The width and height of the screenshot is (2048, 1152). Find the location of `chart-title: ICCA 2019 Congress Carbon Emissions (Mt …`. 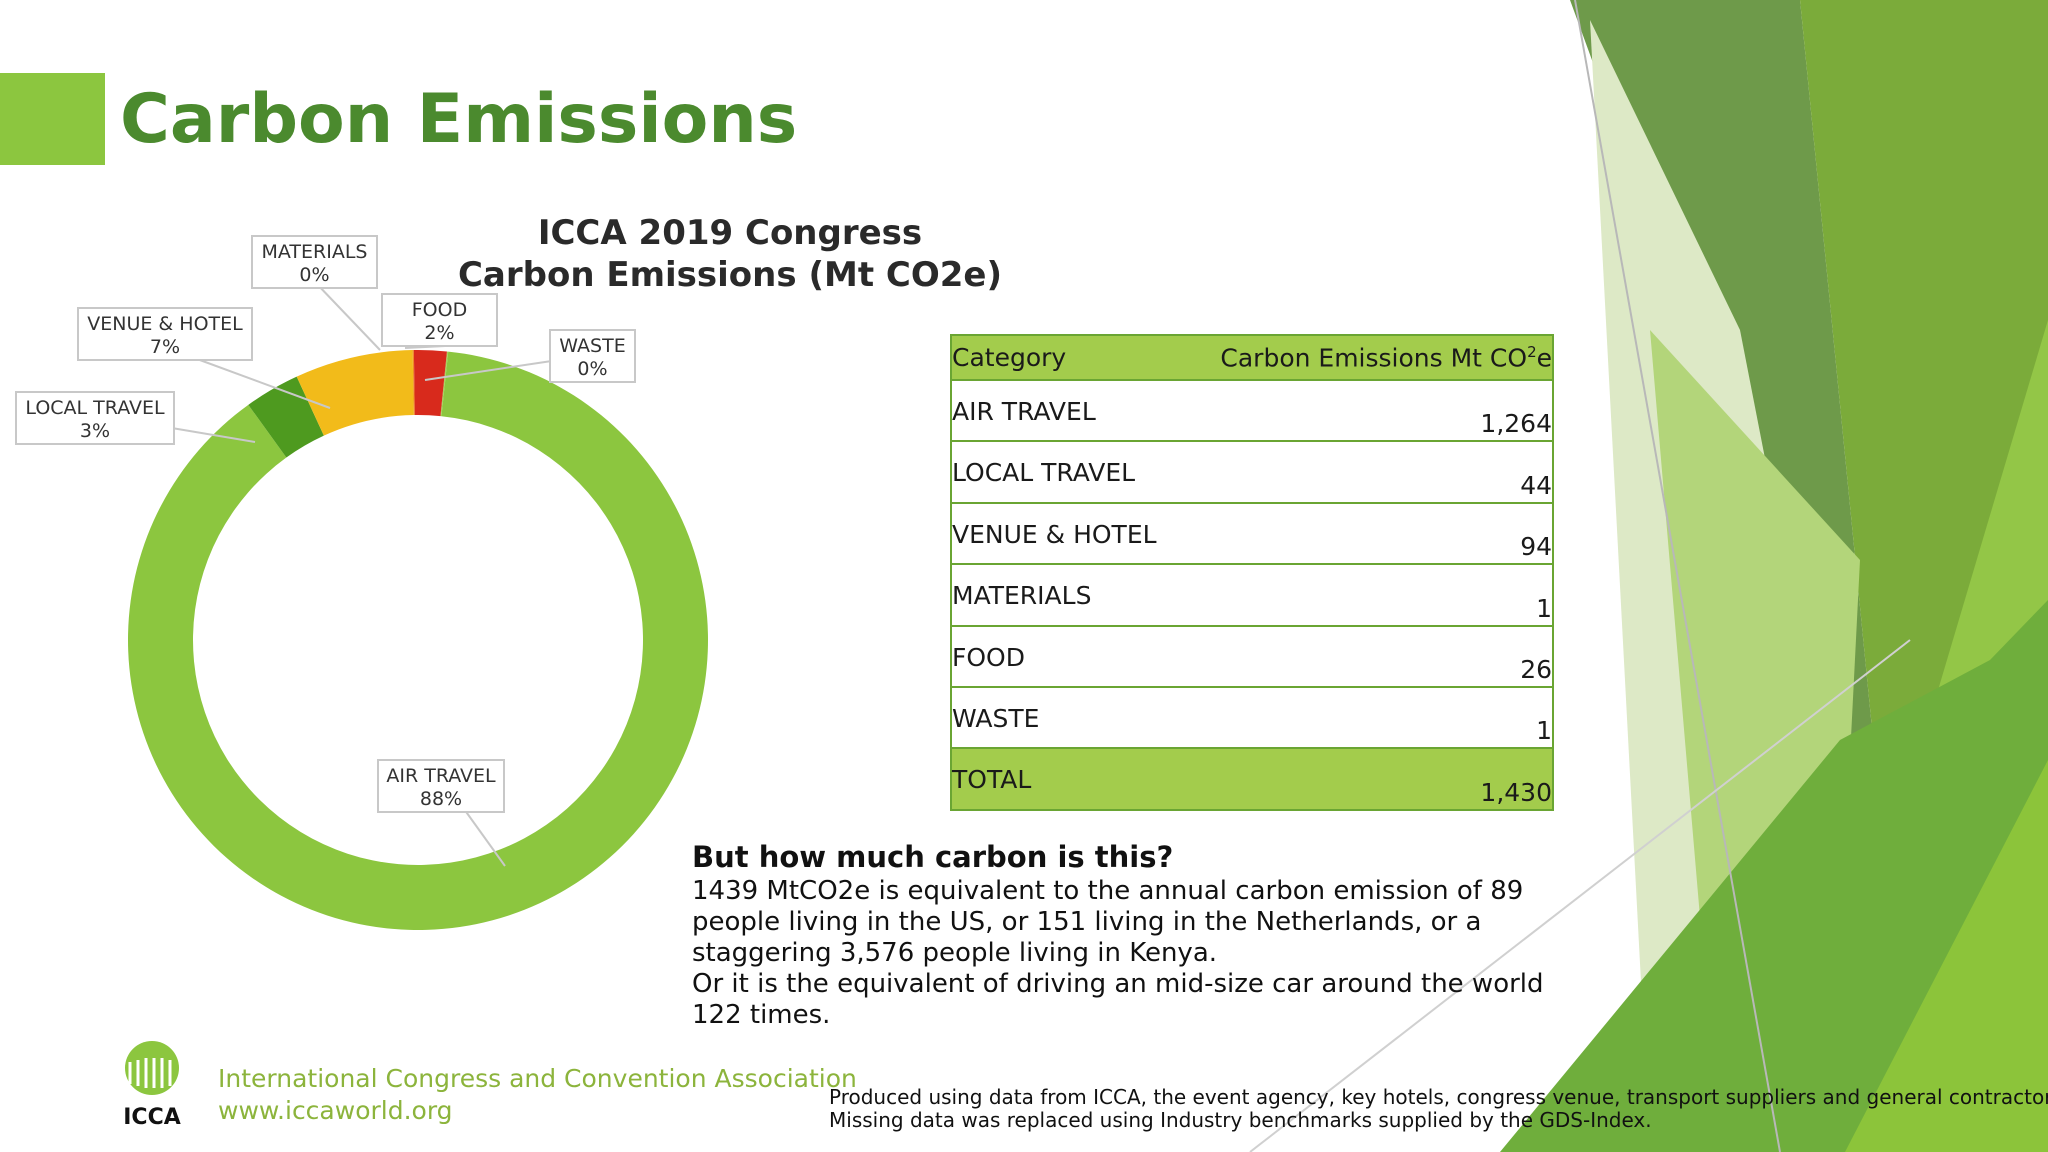

chart-title: ICCA 2019 Congress Carbon Emissions (Mt … is located at coordinates (730, 254).